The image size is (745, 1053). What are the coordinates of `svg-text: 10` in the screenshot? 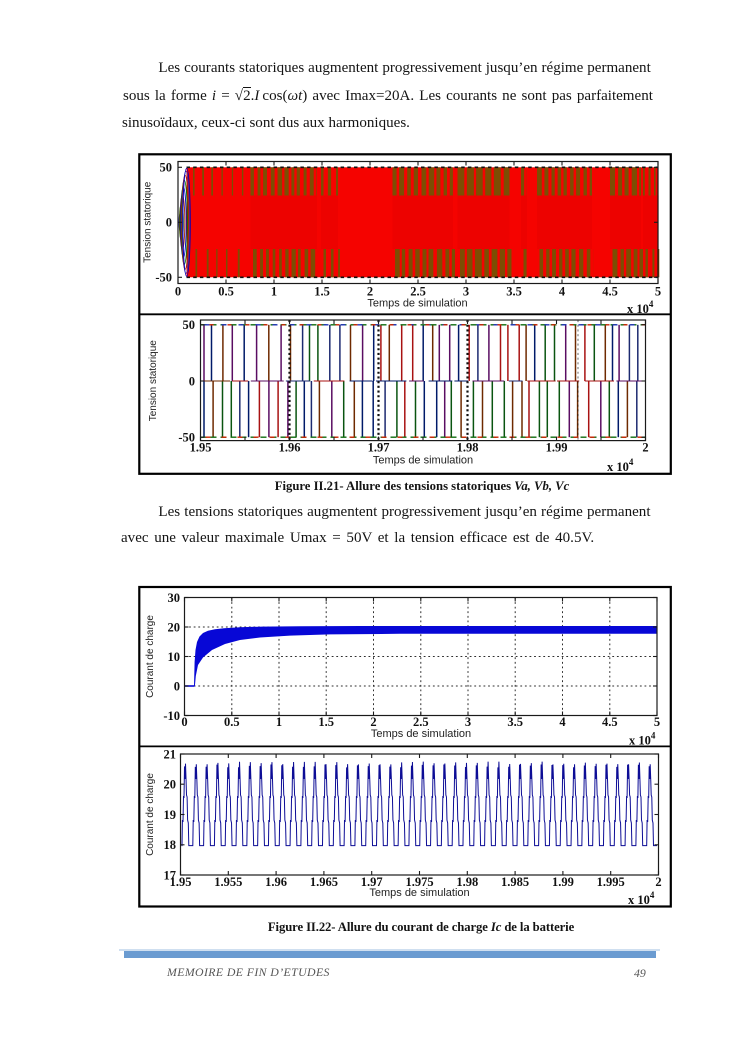 It's located at (174, 657).